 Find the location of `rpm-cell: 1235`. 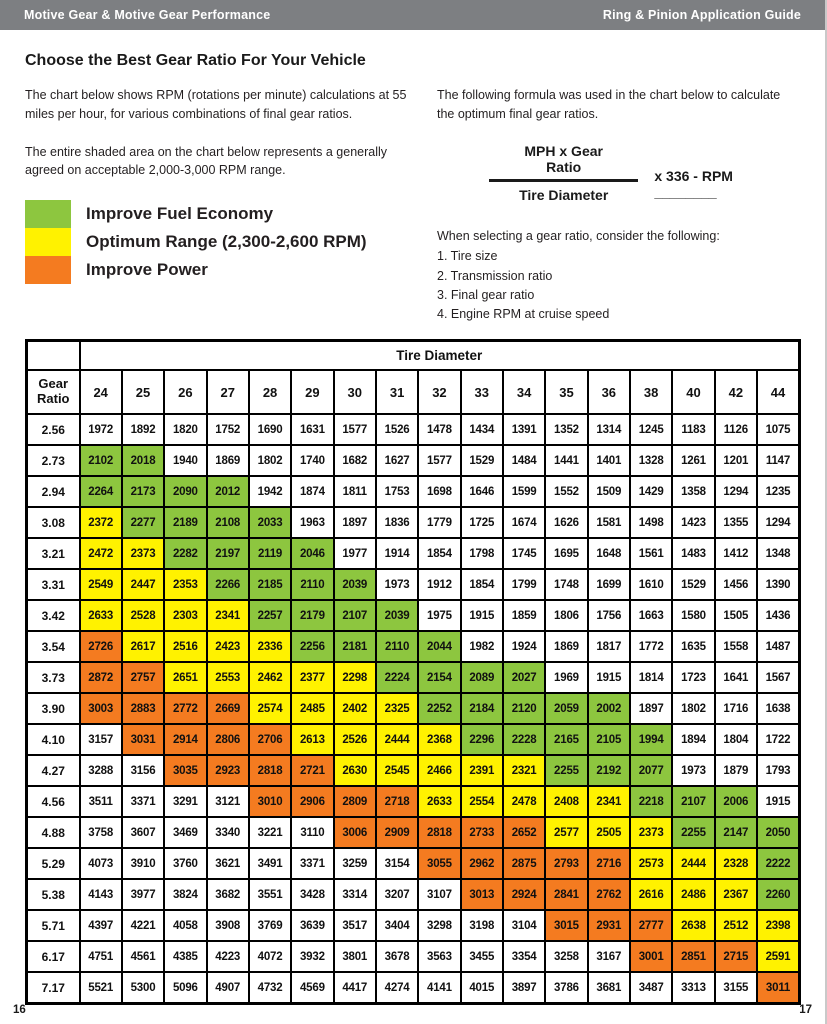

rpm-cell: 1235 is located at coordinates (778, 492).